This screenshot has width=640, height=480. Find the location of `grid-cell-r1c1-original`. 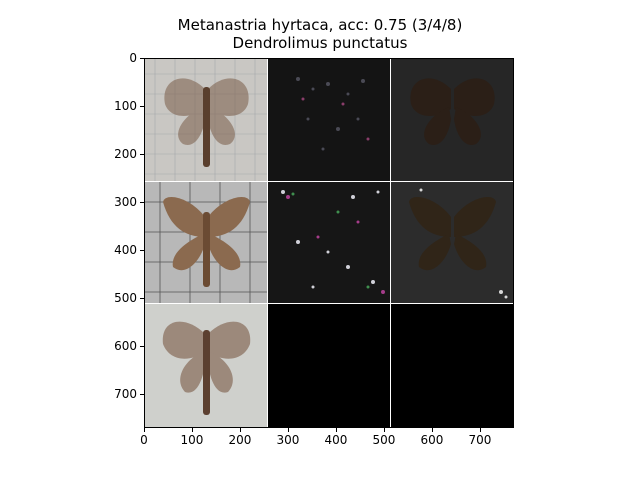

grid-cell-r1c1-original is located at coordinates (206, 120).